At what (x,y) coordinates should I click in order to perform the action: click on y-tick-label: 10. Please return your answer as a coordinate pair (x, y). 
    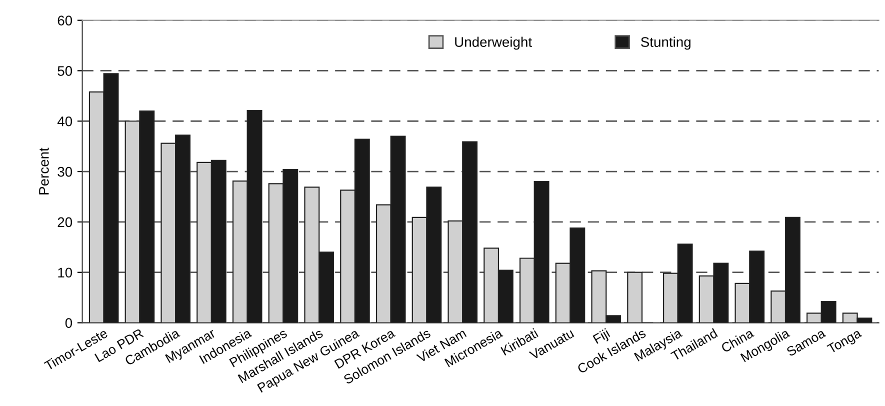
    Looking at the image, I should click on (65, 273).